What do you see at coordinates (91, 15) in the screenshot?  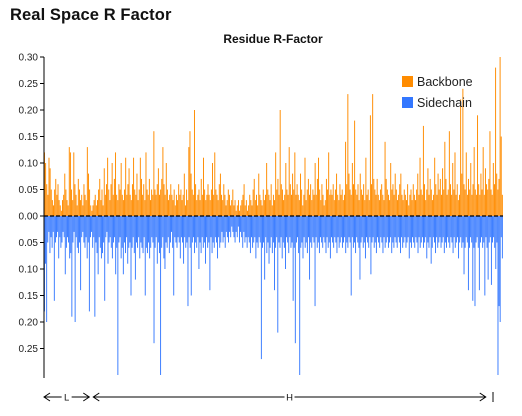 I see `page-title: Real Space R Factor` at bounding box center [91, 15].